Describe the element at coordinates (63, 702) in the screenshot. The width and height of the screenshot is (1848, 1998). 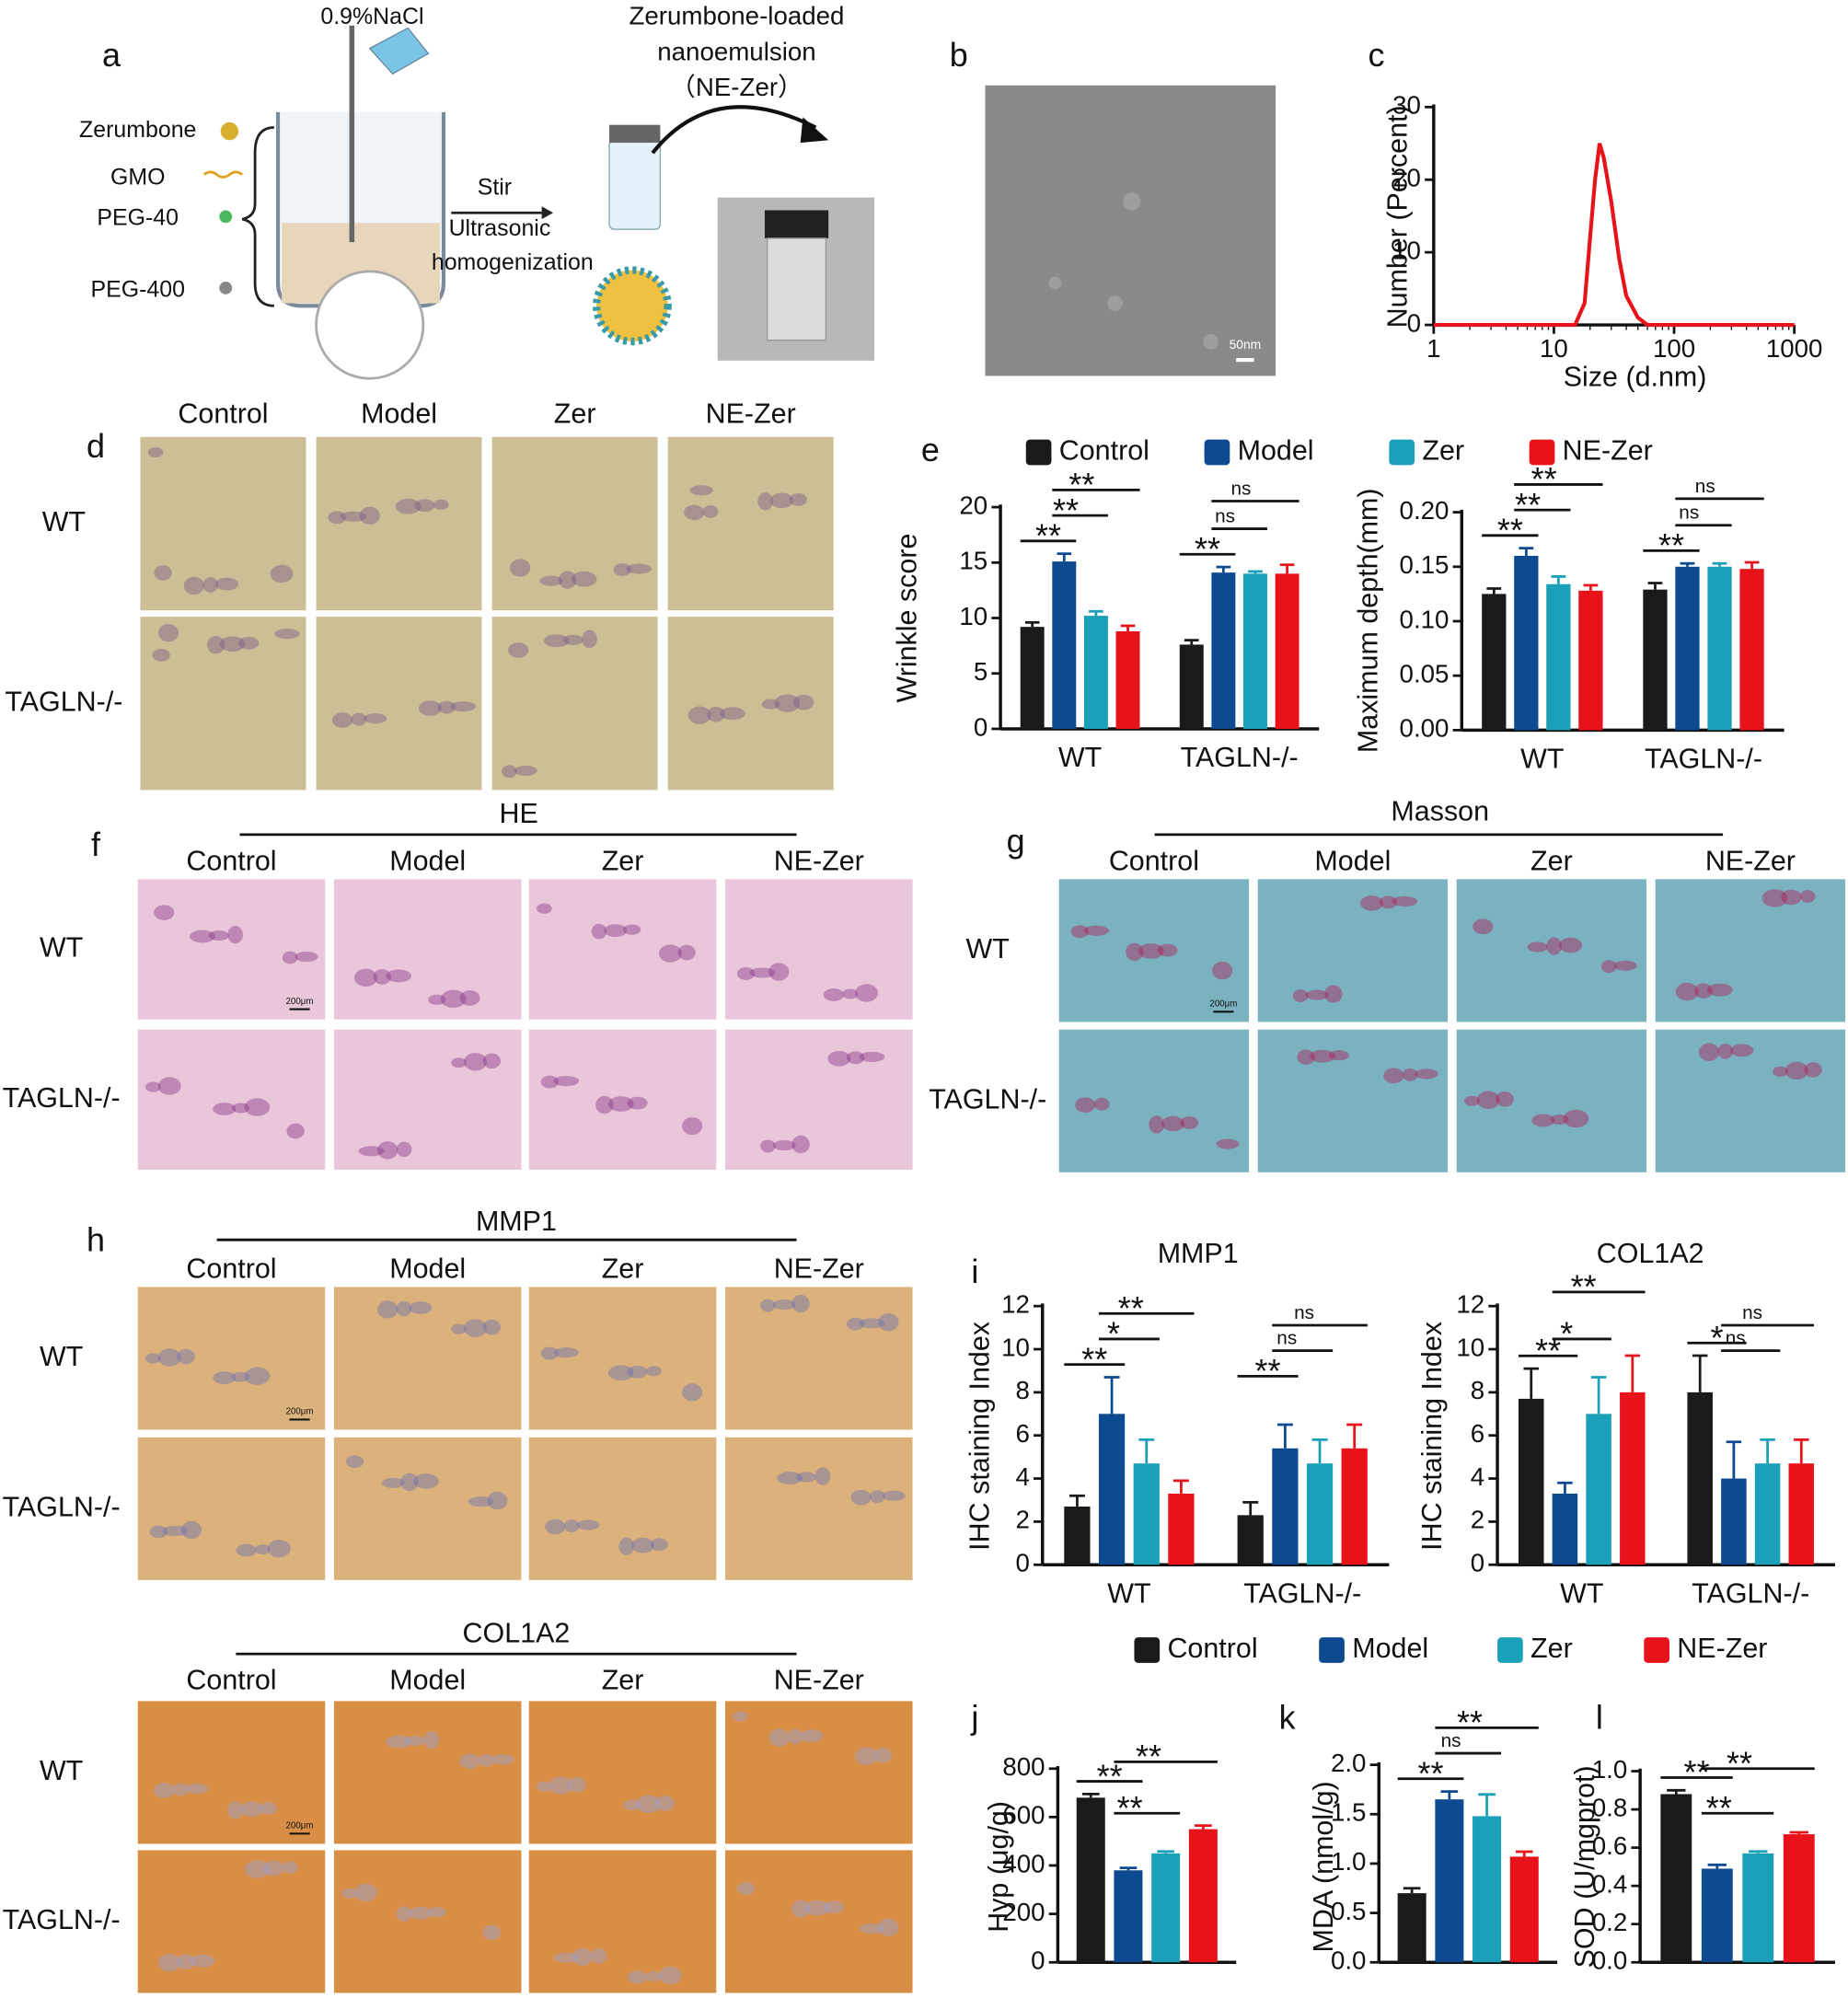
I see `row-label: TAGLN-/-` at that location.